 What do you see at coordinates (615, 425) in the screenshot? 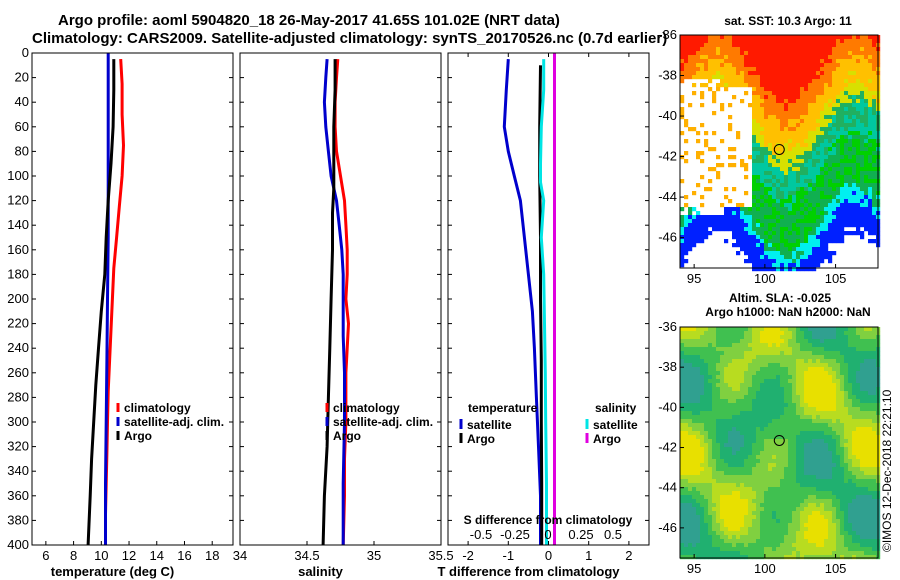
I see `diff-legend-label: satellite` at bounding box center [615, 425].